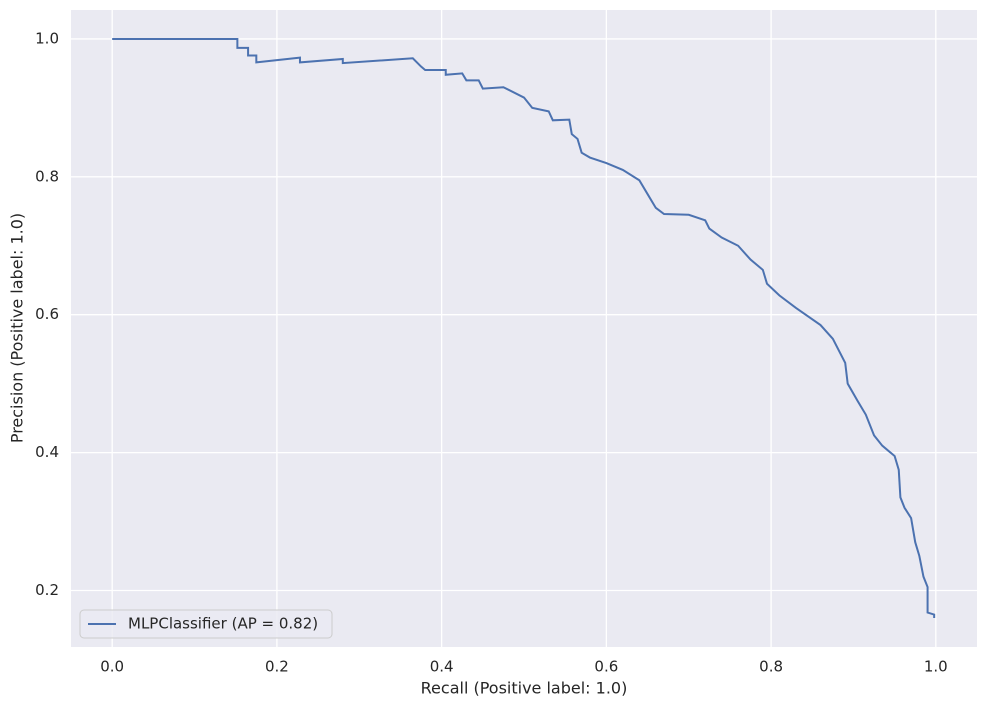  Describe the element at coordinates (223, 624) in the screenshot. I see `legend-label: MLPClassifier (AP = 0.82)` at that location.